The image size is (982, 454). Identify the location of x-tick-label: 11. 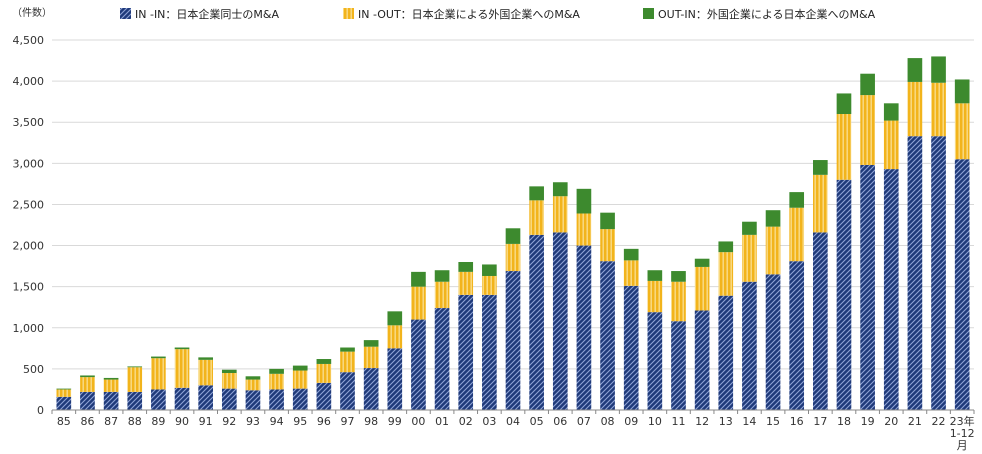
(678, 421).